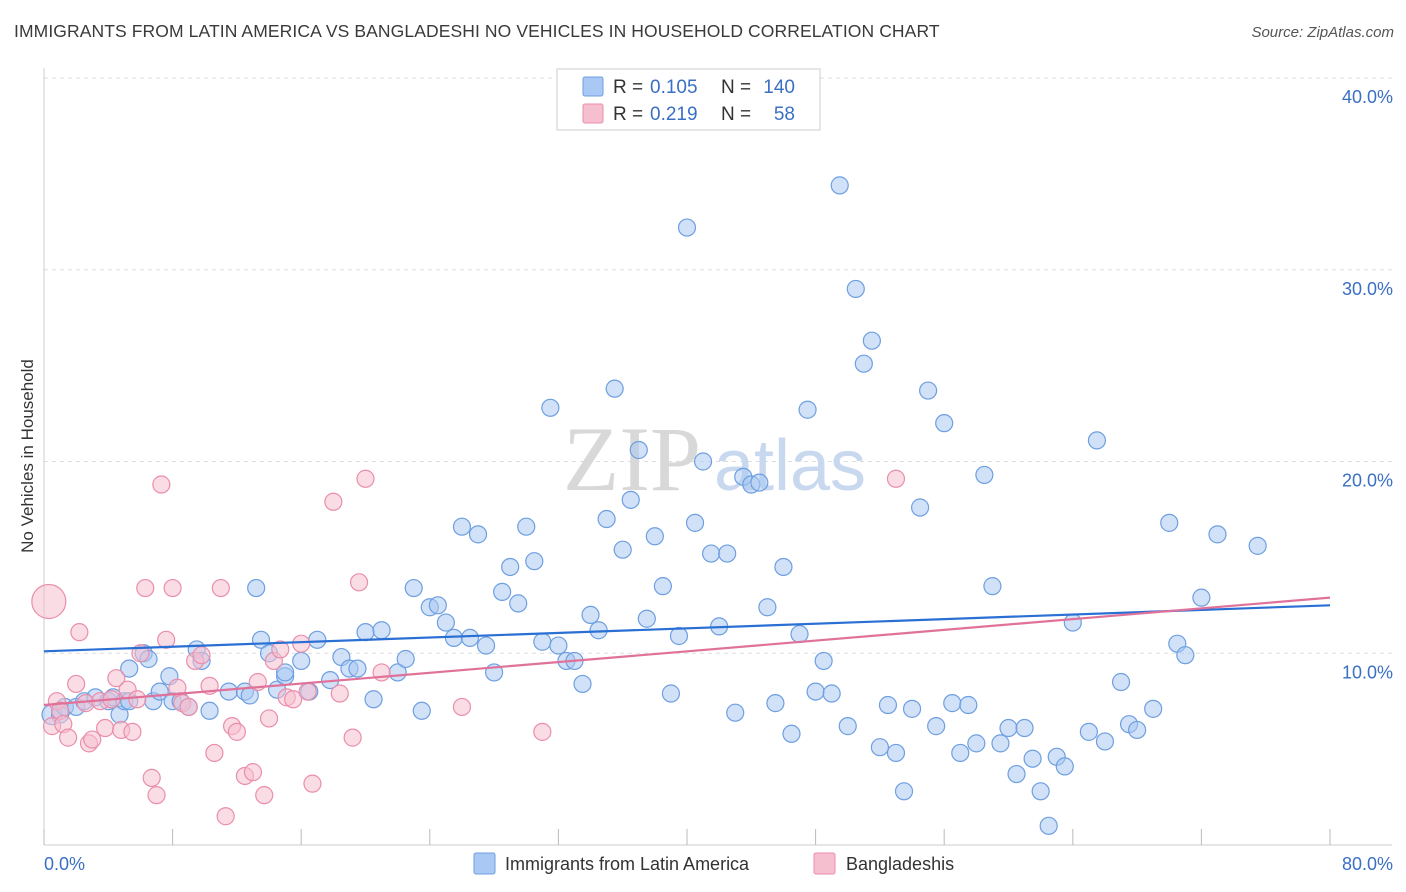 Image resolution: width=1406 pixels, height=892 pixels. I want to click on legend-r-value: 0.105, so click(674, 87).